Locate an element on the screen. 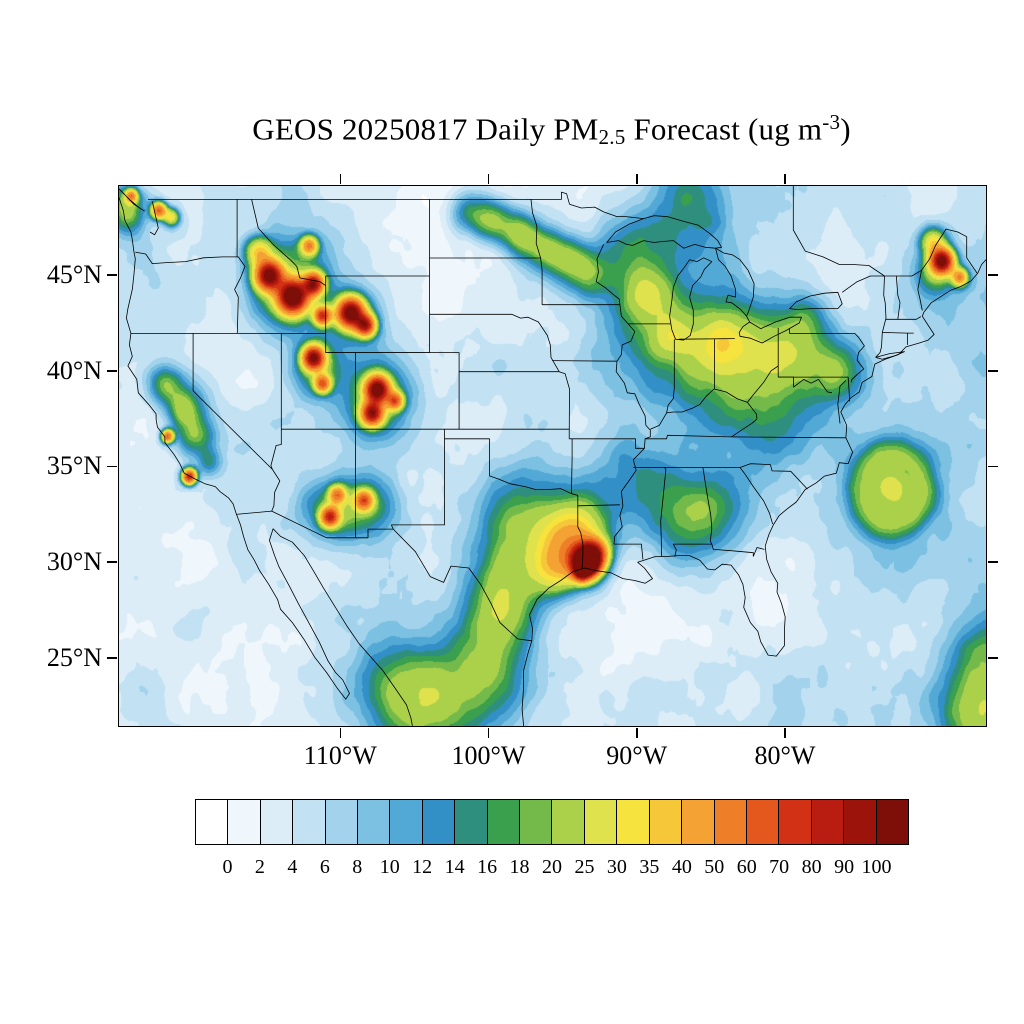 The width and height of the screenshot is (1024, 1024). lon-tick-label: 110°W is located at coordinates (340, 755).